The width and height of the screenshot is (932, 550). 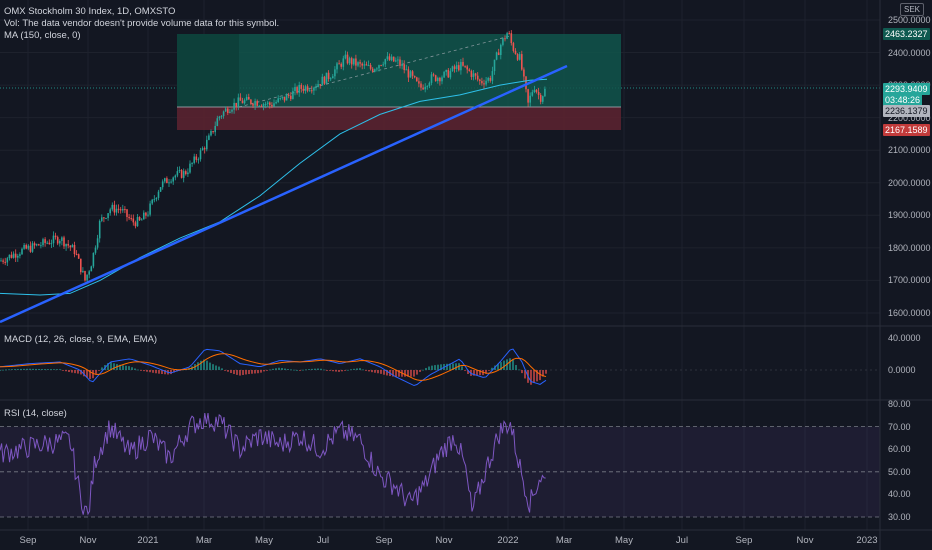 I want to click on rsi-line, so click(x=273, y=464).